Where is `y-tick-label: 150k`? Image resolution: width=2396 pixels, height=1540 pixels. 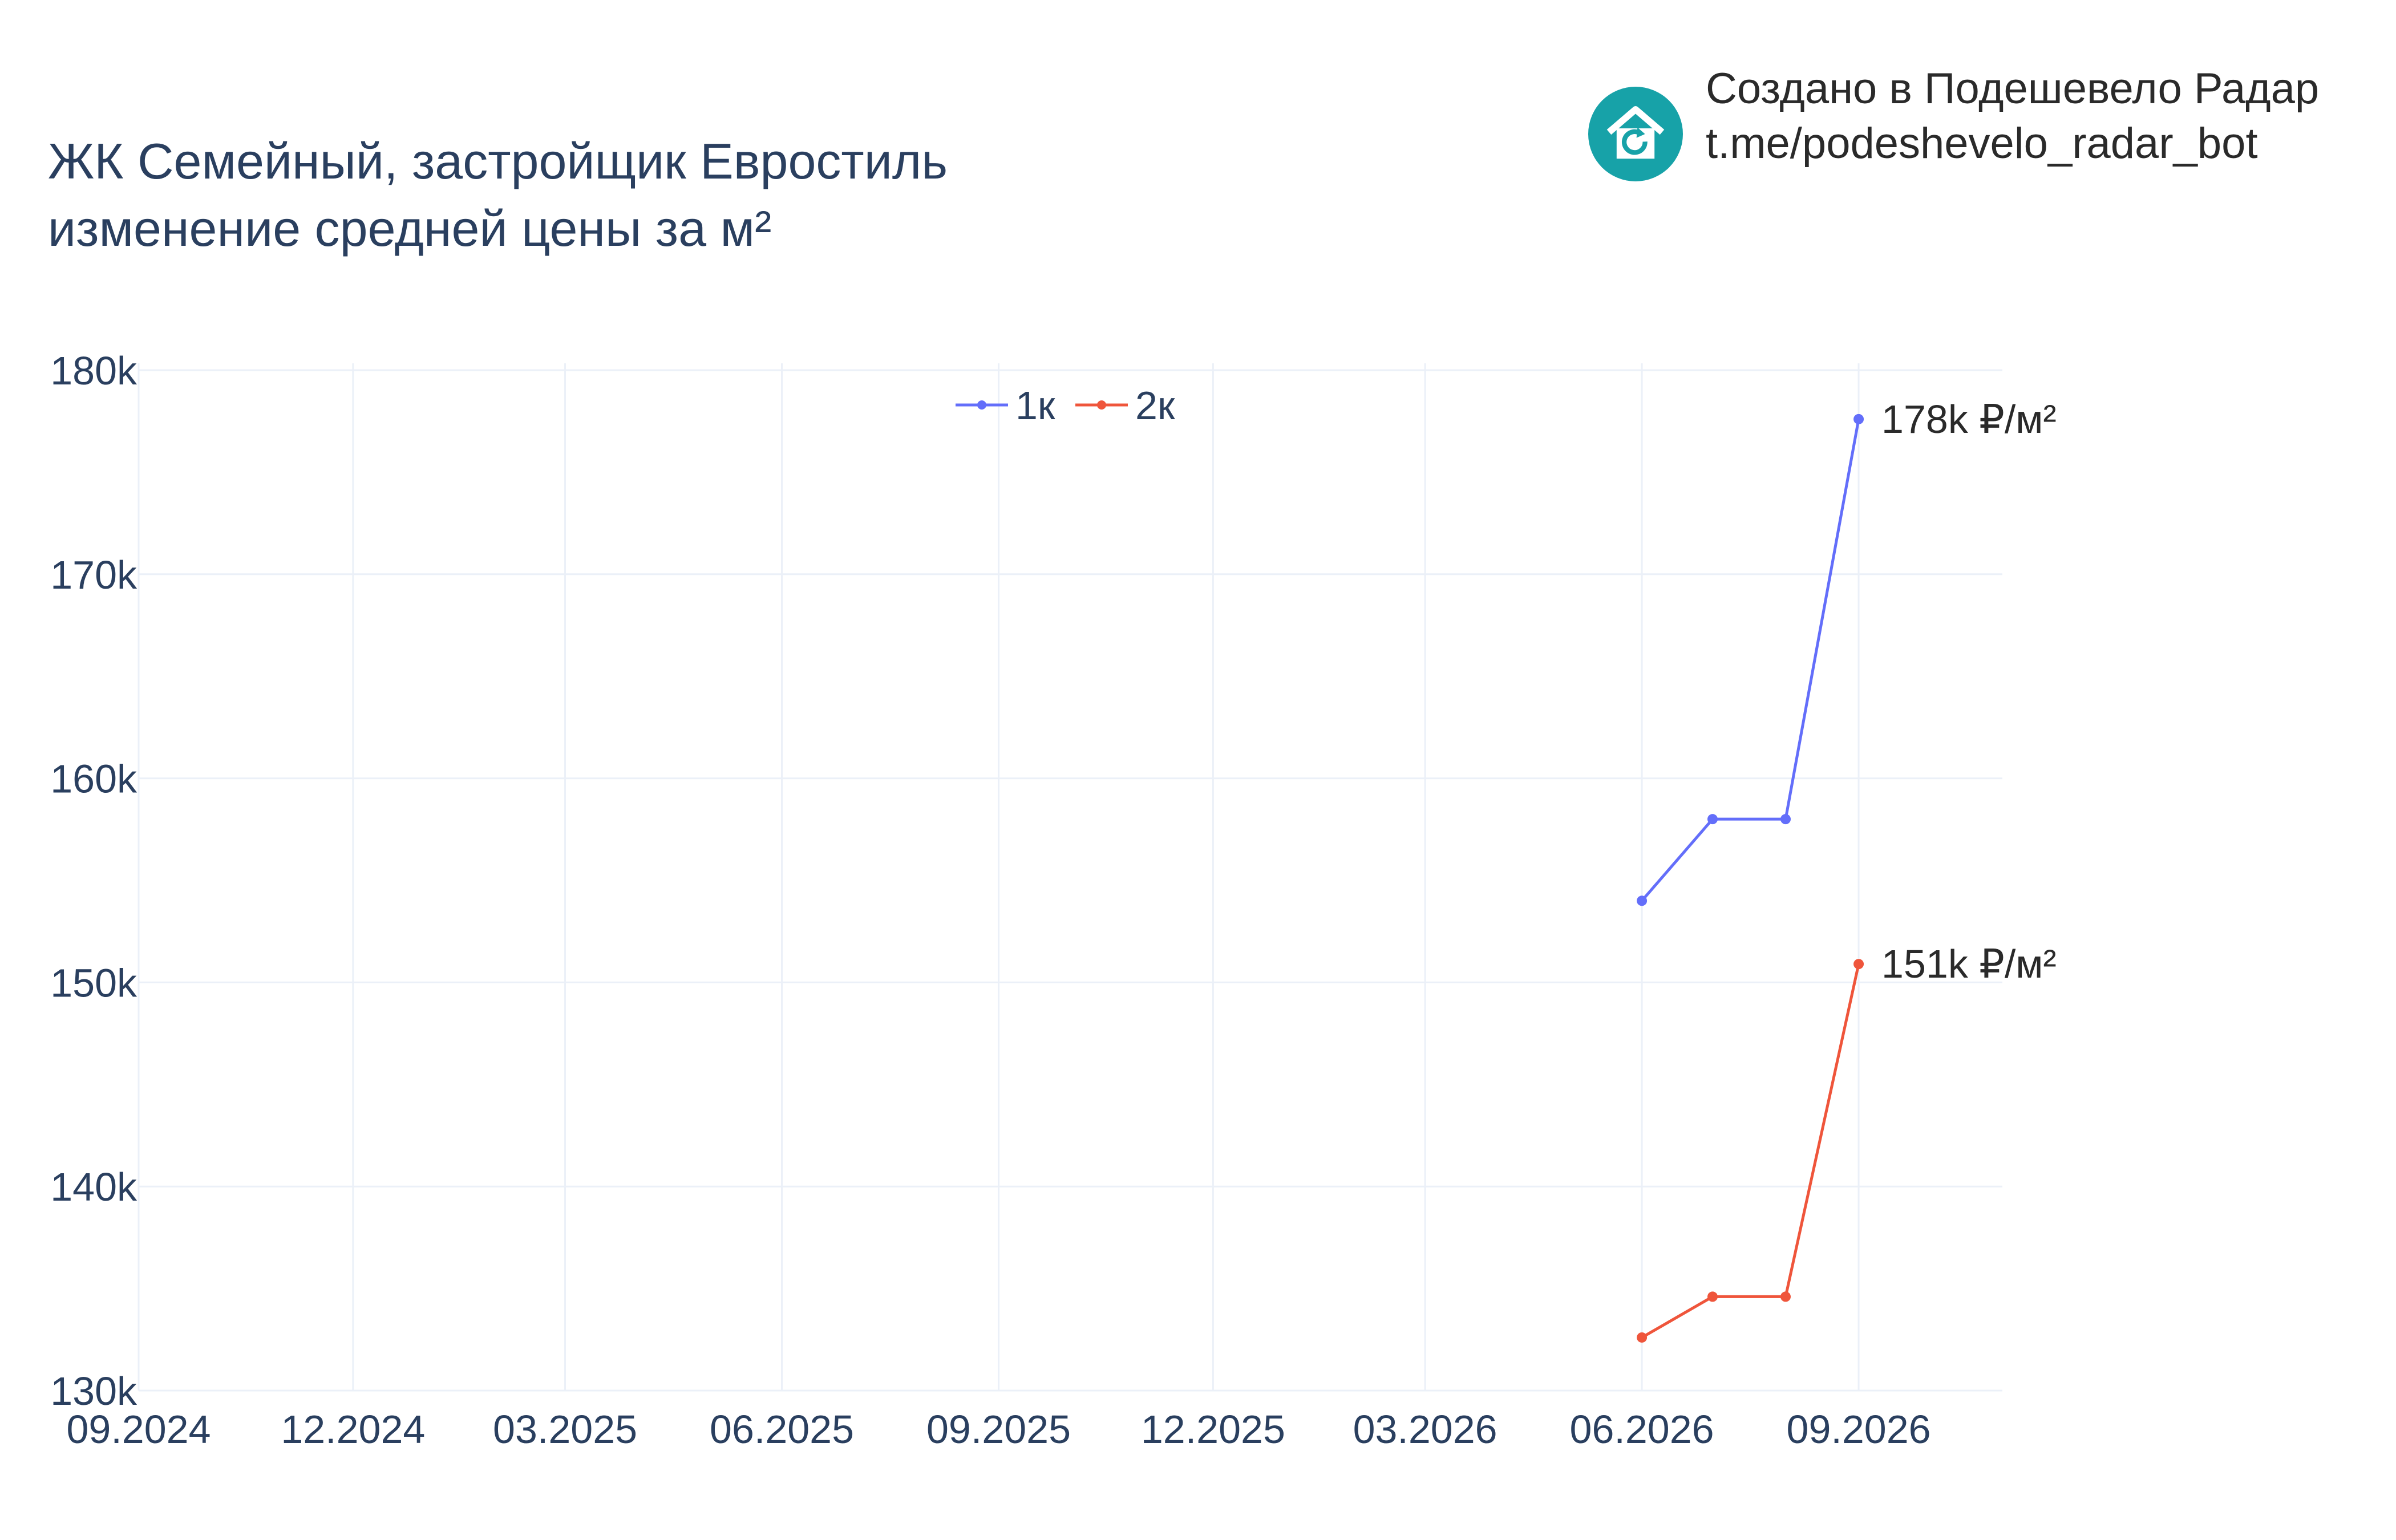
y-tick-label: 150k is located at coordinates (93, 983).